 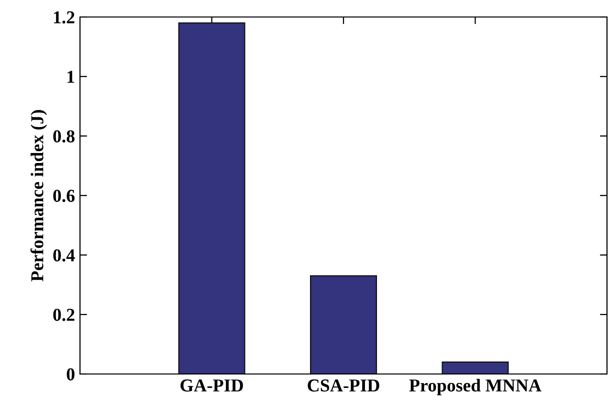 I want to click on y-tick-label: 1, so click(x=71, y=76).